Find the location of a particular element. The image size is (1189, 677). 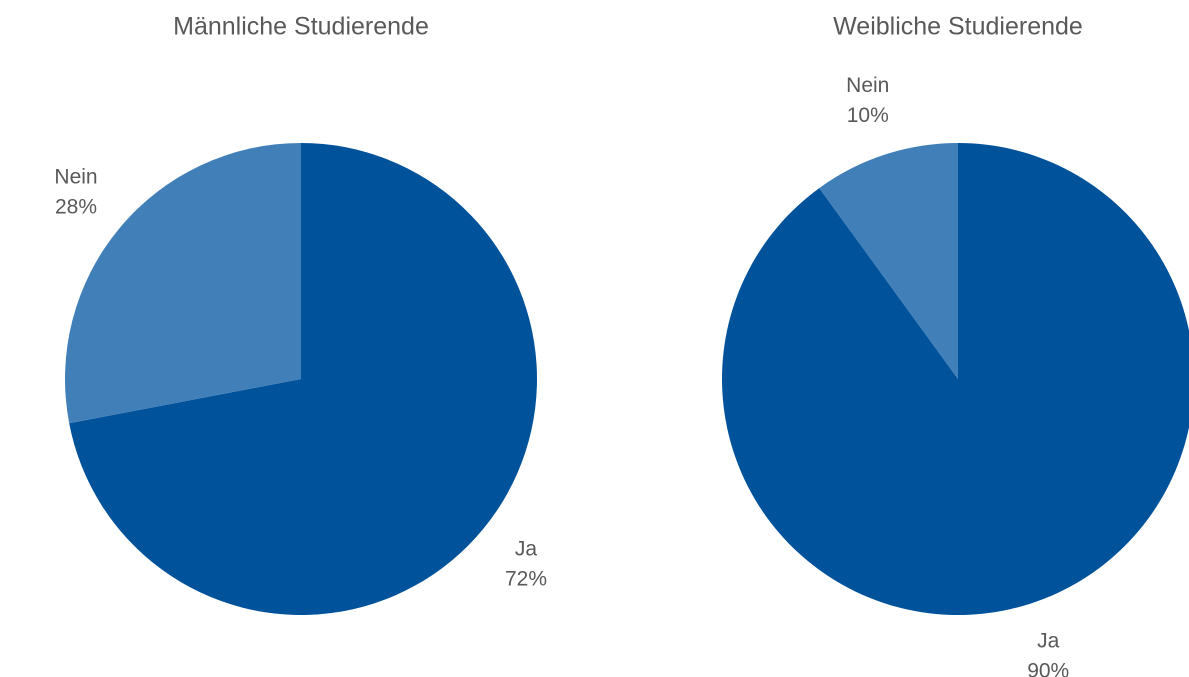

chart-title: Männliche Studierende is located at coordinates (301, 27).